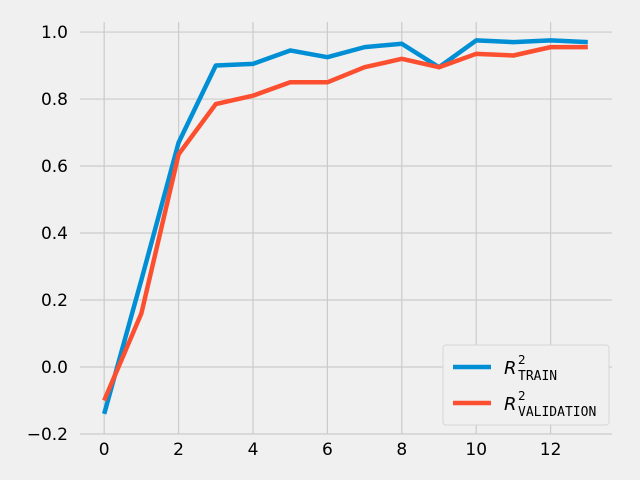  I want to click on x-tick-label: 6, so click(327, 450).